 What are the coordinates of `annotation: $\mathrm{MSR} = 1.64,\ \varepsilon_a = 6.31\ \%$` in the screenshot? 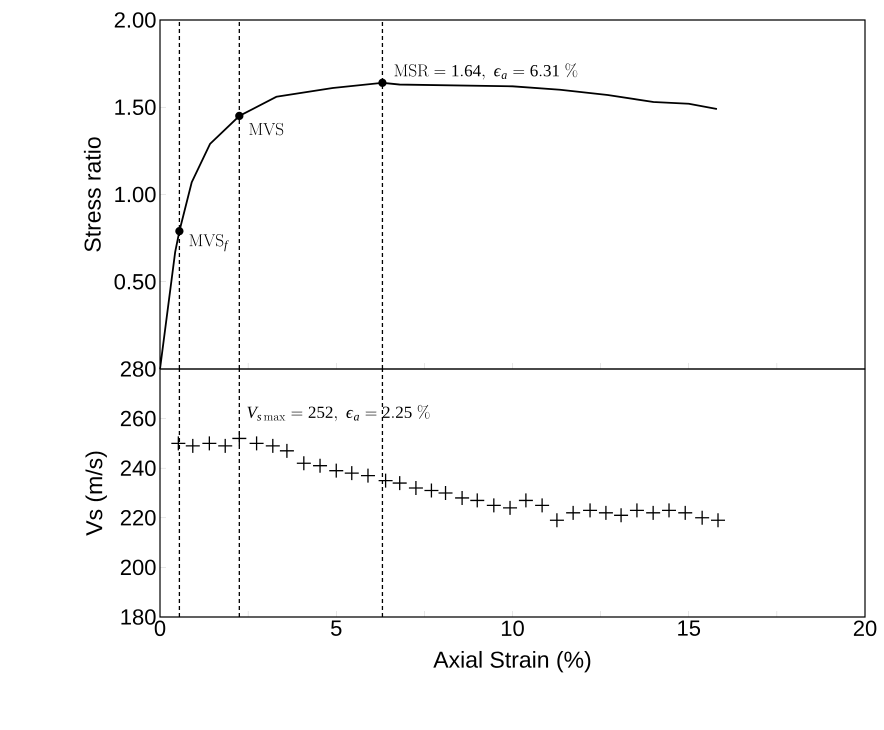 It's located at (486, 71).